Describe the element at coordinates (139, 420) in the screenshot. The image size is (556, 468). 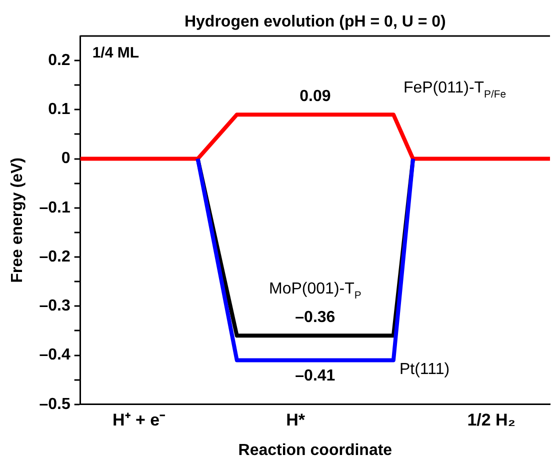
I see `x-tick-label: H⁺ + e⁻` at that location.